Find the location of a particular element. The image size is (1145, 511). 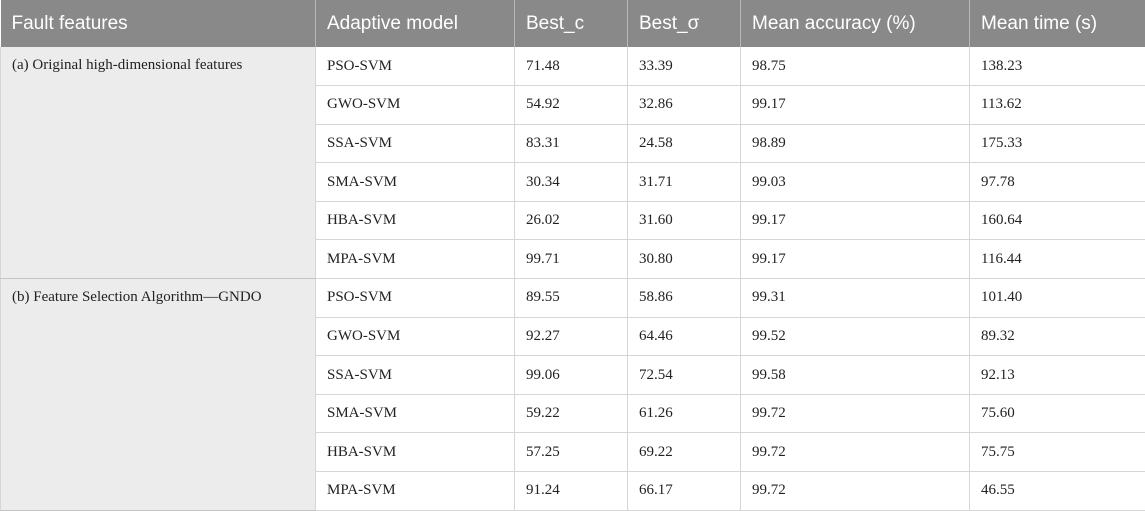

cell-mean-time: 46.55 is located at coordinates (1057, 491).